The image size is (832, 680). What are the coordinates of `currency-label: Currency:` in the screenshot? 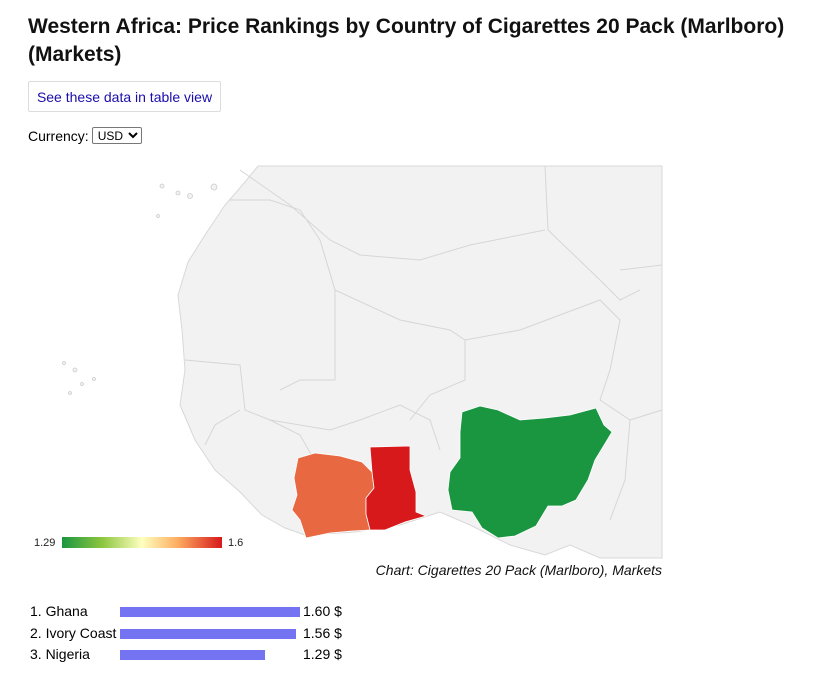 It's located at (58, 135).